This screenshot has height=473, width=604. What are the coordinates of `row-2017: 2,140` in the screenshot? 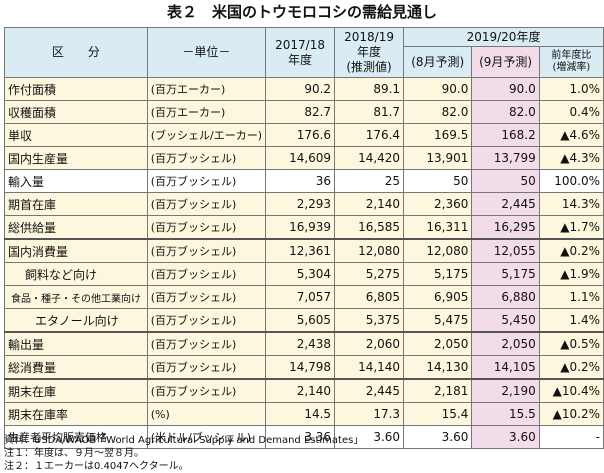 It's located at (300, 390).